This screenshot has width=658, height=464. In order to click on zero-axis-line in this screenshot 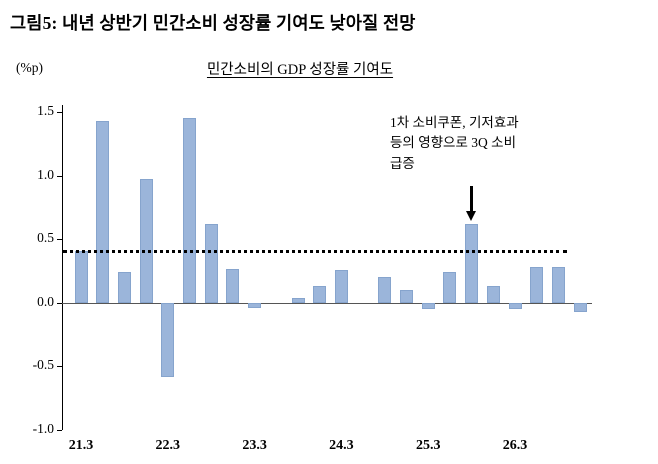, I will do `click(327, 303)`.